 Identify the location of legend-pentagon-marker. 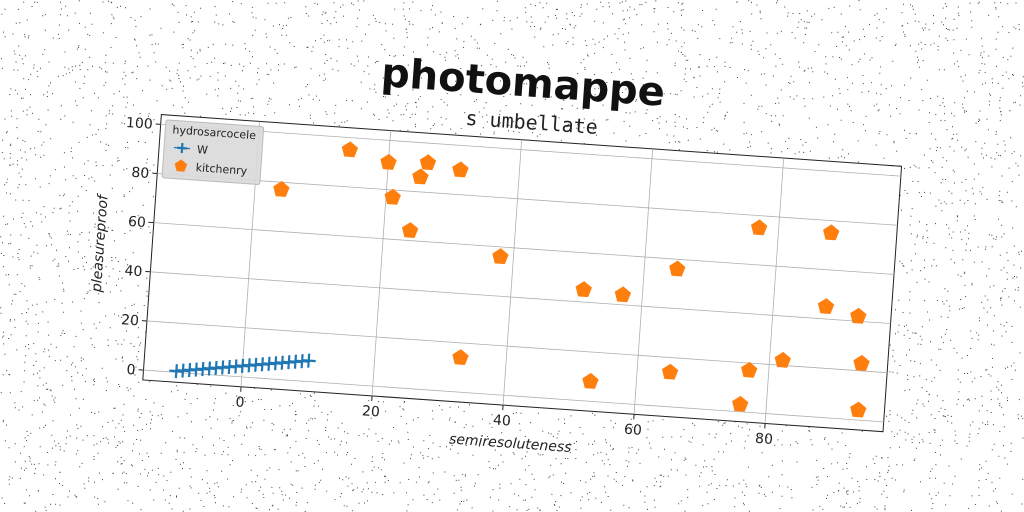
(181, 165).